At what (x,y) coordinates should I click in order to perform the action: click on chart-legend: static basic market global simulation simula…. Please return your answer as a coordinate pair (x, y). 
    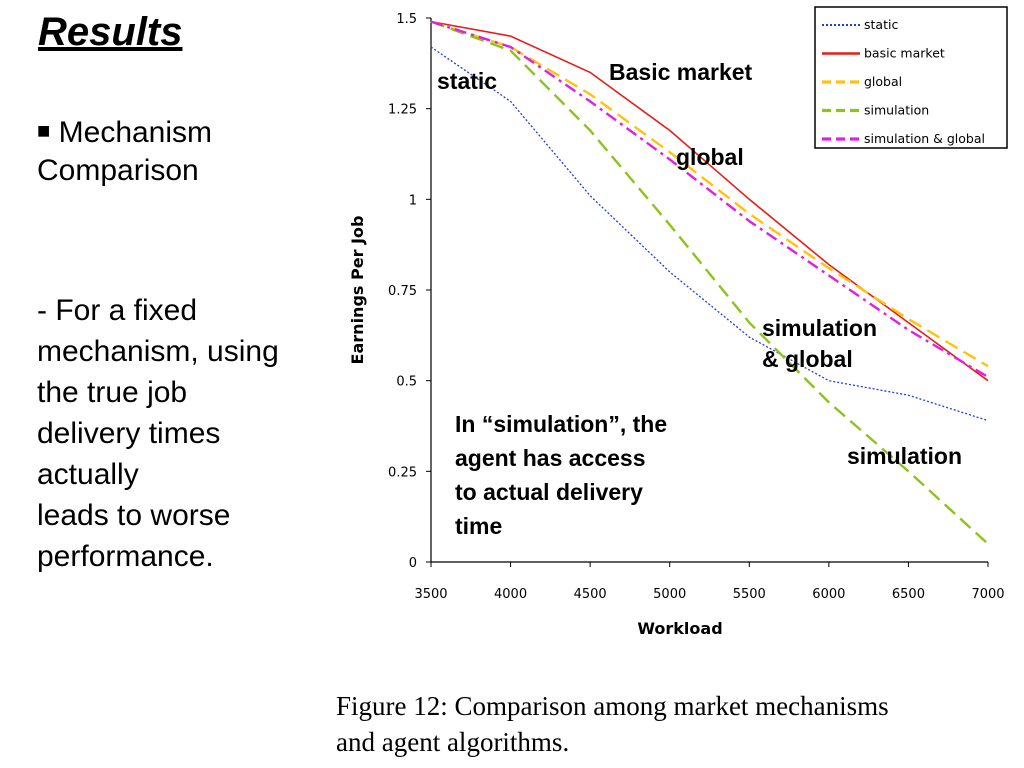
    Looking at the image, I should click on (911, 77).